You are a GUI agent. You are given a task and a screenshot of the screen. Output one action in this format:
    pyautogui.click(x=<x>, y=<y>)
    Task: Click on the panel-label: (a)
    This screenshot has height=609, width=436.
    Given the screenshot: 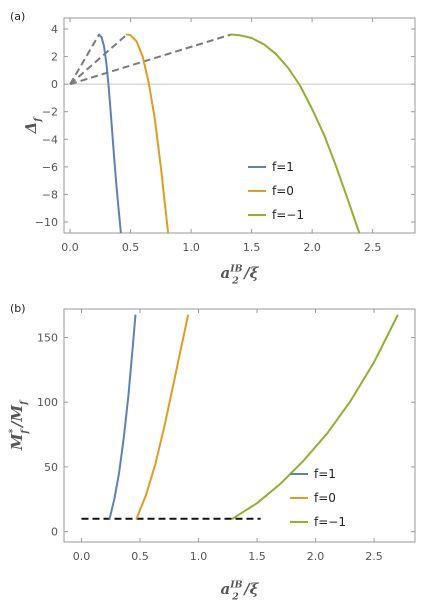 What is the action you would take?
    pyautogui.click(x=17, y=16)
    